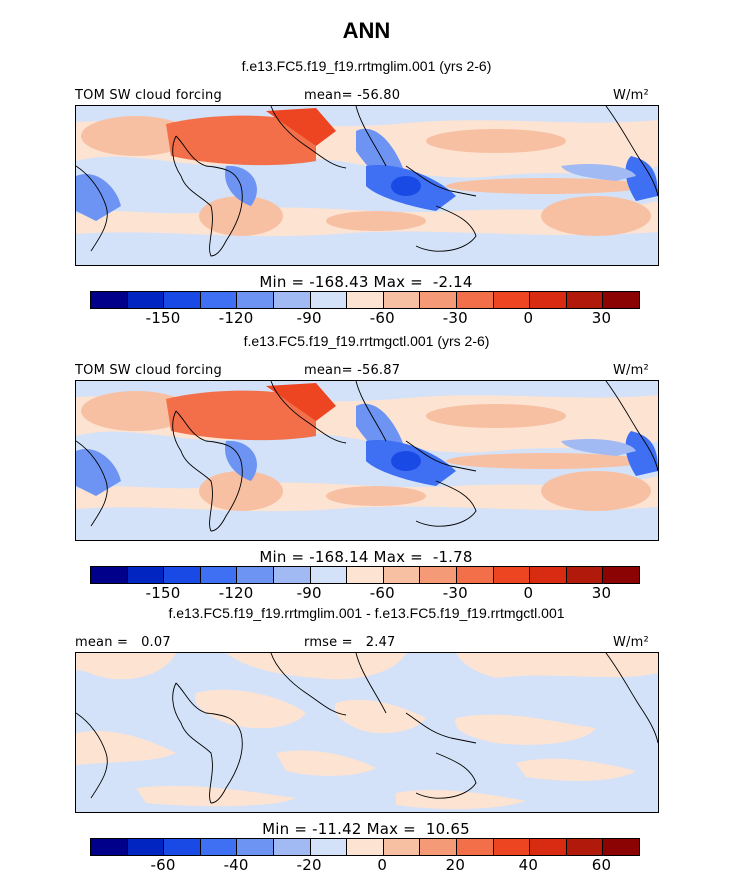  I want to click on panel-2-title: f.e13.FC5.f19_f19.rrtmgctl.001 (yrs 2-6), so click(366, 341).